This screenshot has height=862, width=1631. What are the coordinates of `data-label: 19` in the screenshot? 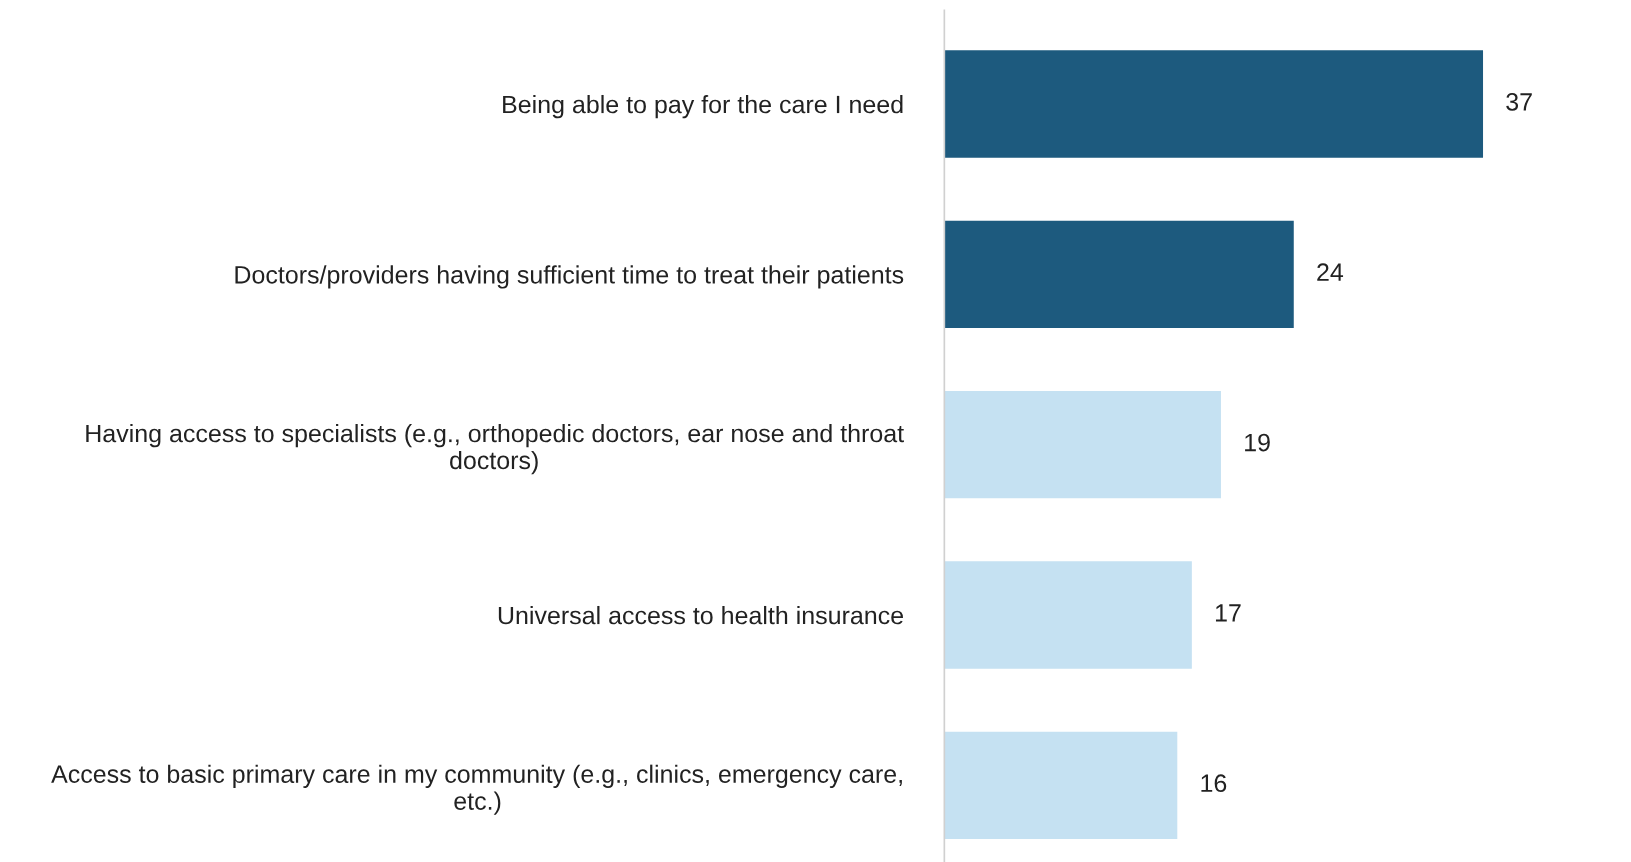 It's located at (1257, 442).